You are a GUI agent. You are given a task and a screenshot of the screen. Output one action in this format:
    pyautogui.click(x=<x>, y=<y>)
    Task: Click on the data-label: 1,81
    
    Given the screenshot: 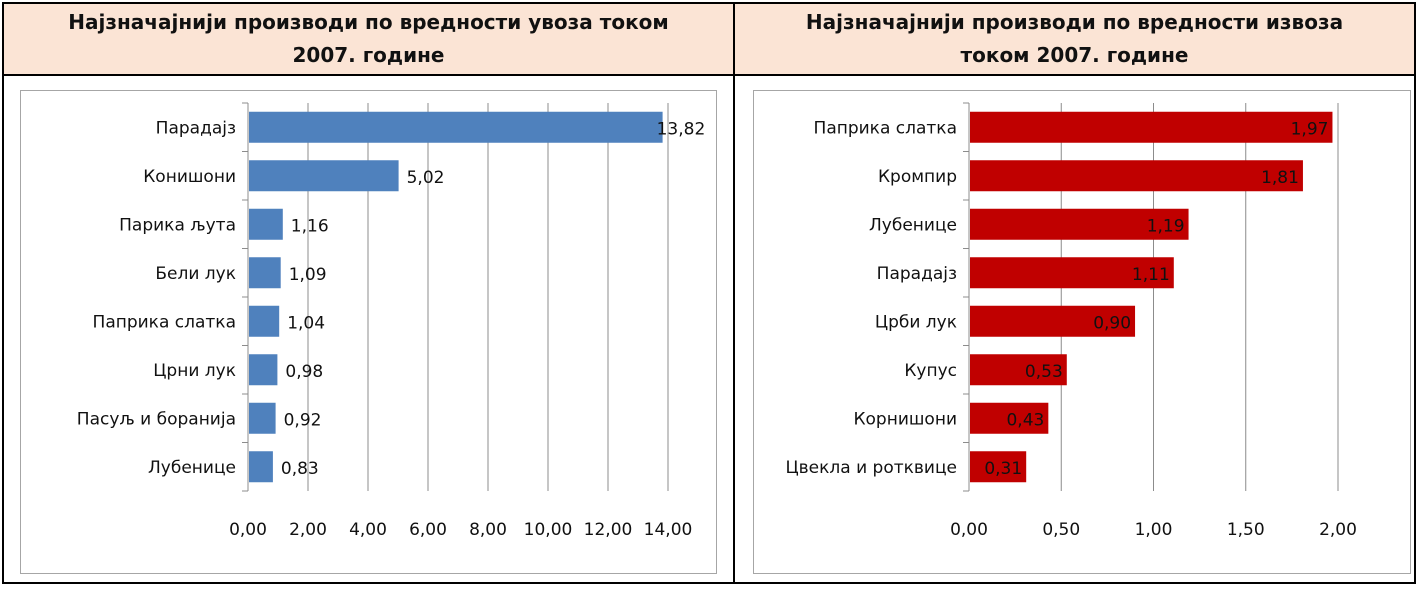 What is the action you would take?
    pyautogui.click(x=1280, y=178)
    